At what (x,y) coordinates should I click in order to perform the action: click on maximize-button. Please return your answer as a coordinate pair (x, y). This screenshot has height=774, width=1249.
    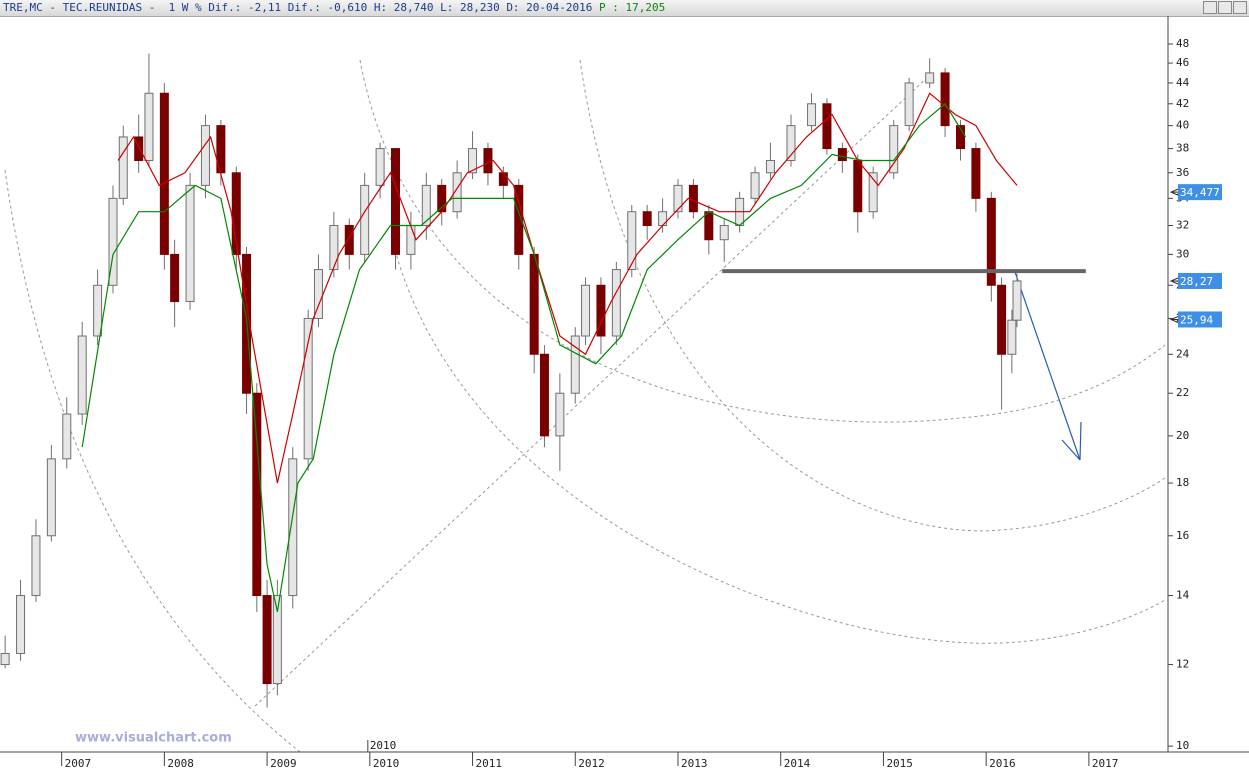
    Looking at the image, I should click on (1225, 7).